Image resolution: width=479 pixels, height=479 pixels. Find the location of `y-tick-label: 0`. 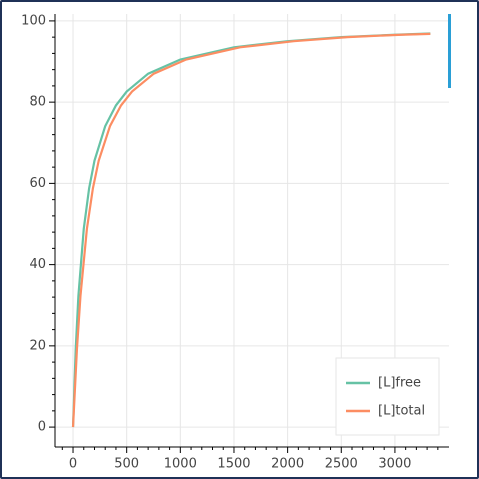

y-tick-label: 0 is located at coordinates (42, 427).